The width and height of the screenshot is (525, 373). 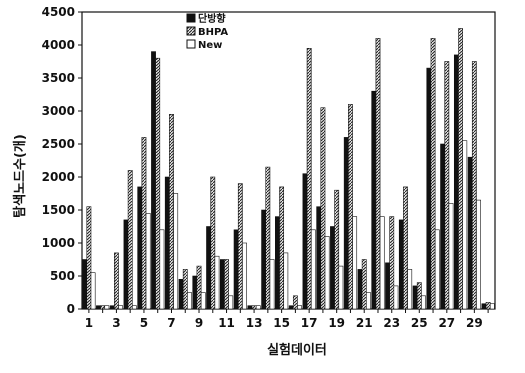 I want to click on x-tick-label: 3, so click(x=116, y=323).